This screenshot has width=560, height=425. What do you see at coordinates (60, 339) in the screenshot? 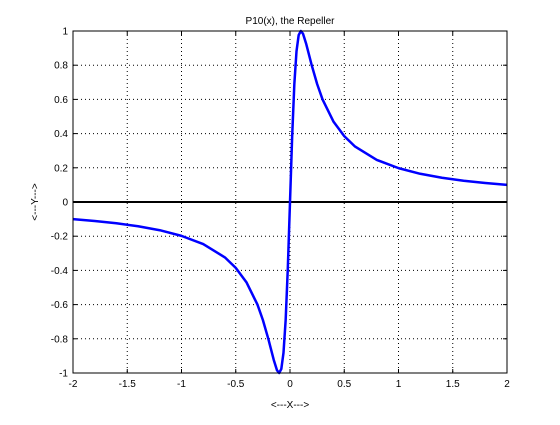
I see `y-tick-label: -0.8` at bounding box center [60, 339].